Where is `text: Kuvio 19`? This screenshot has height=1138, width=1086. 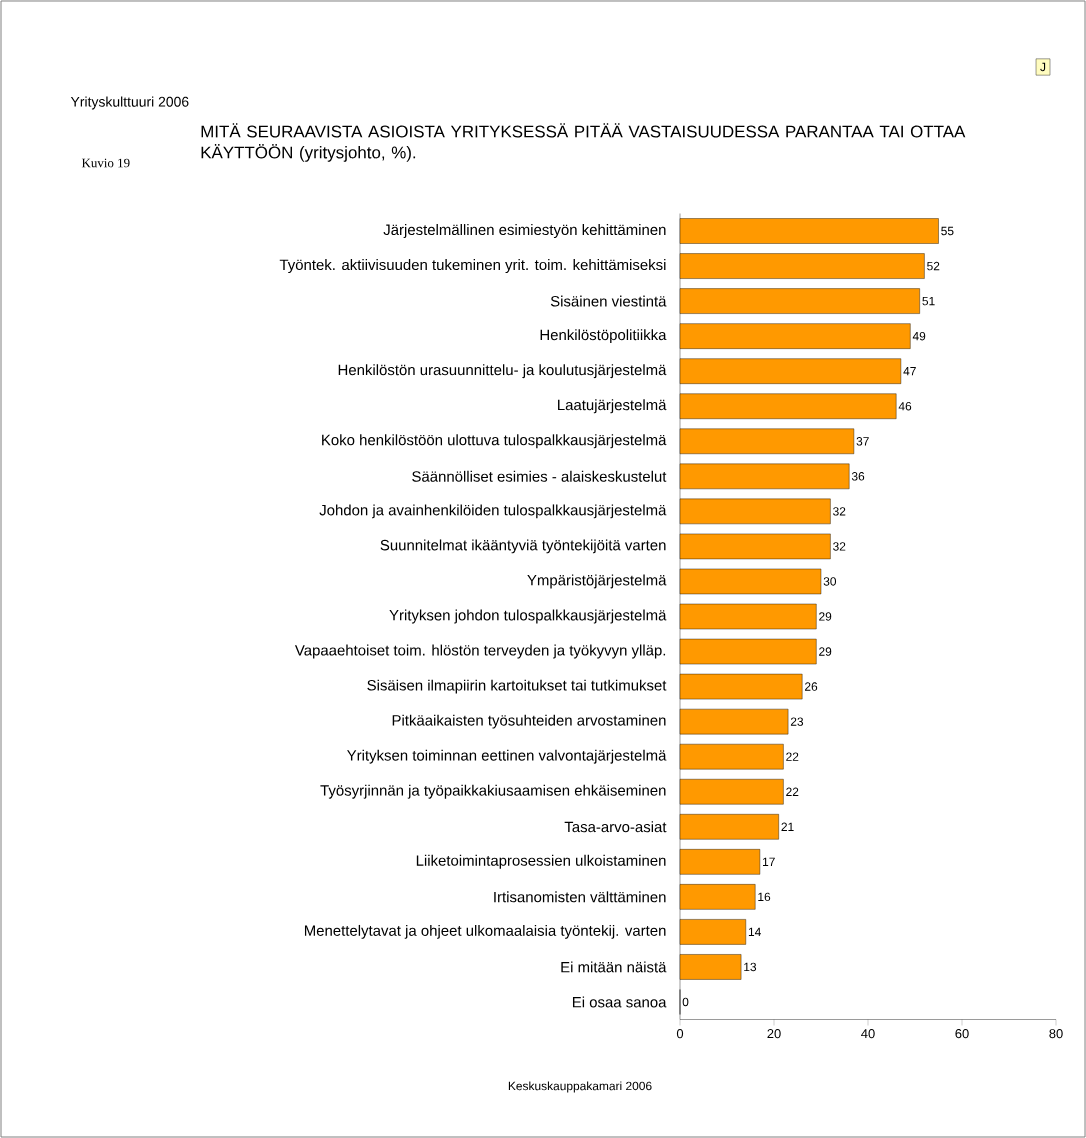 text: Kuvio 19 is located at coordinates (105, 163).